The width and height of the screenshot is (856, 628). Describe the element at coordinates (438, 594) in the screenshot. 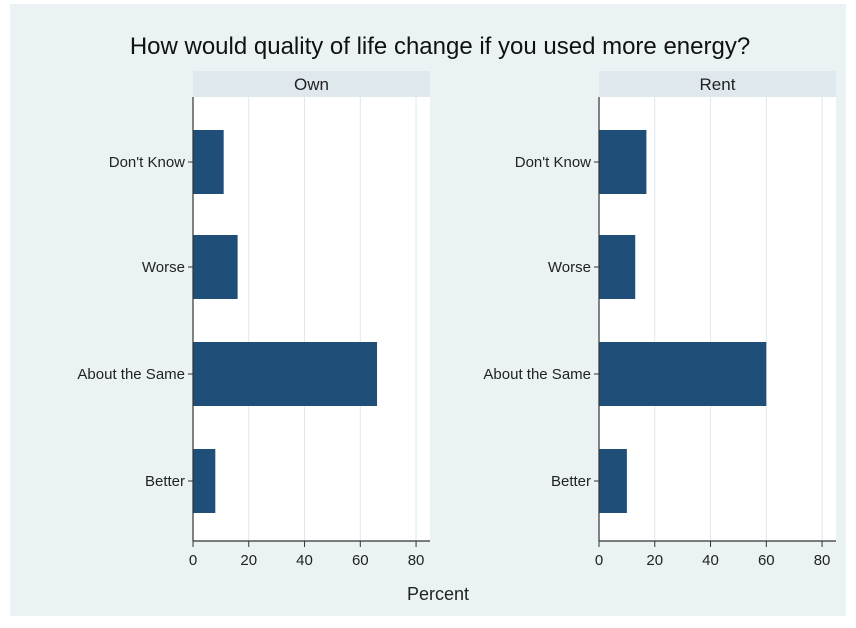

I see `x-axis-label: Percent` at that location.